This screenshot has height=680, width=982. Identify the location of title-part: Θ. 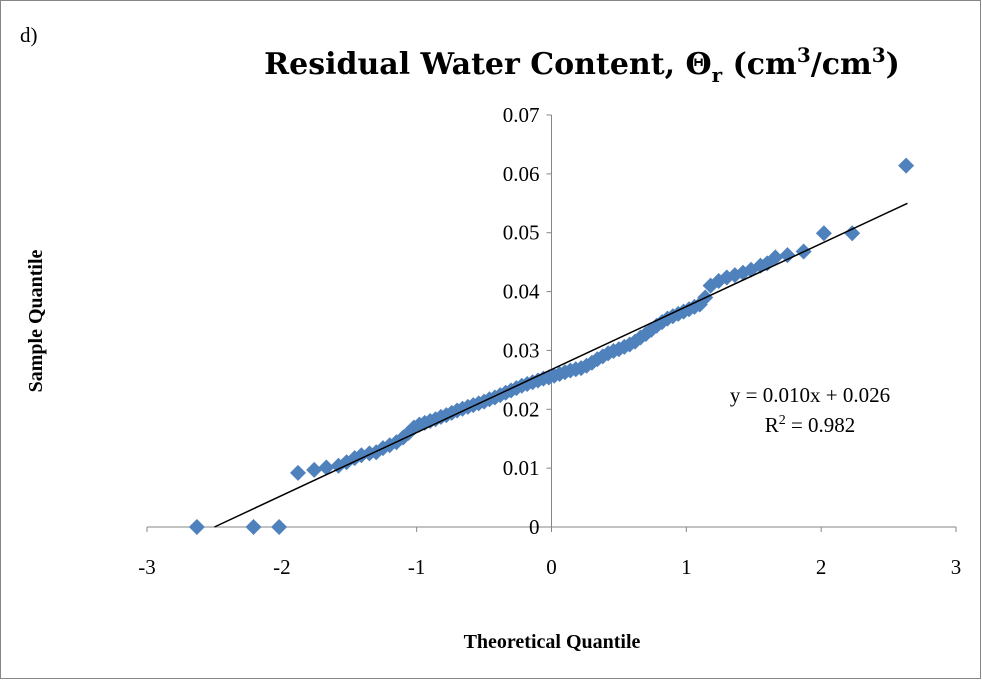
(698, 64).